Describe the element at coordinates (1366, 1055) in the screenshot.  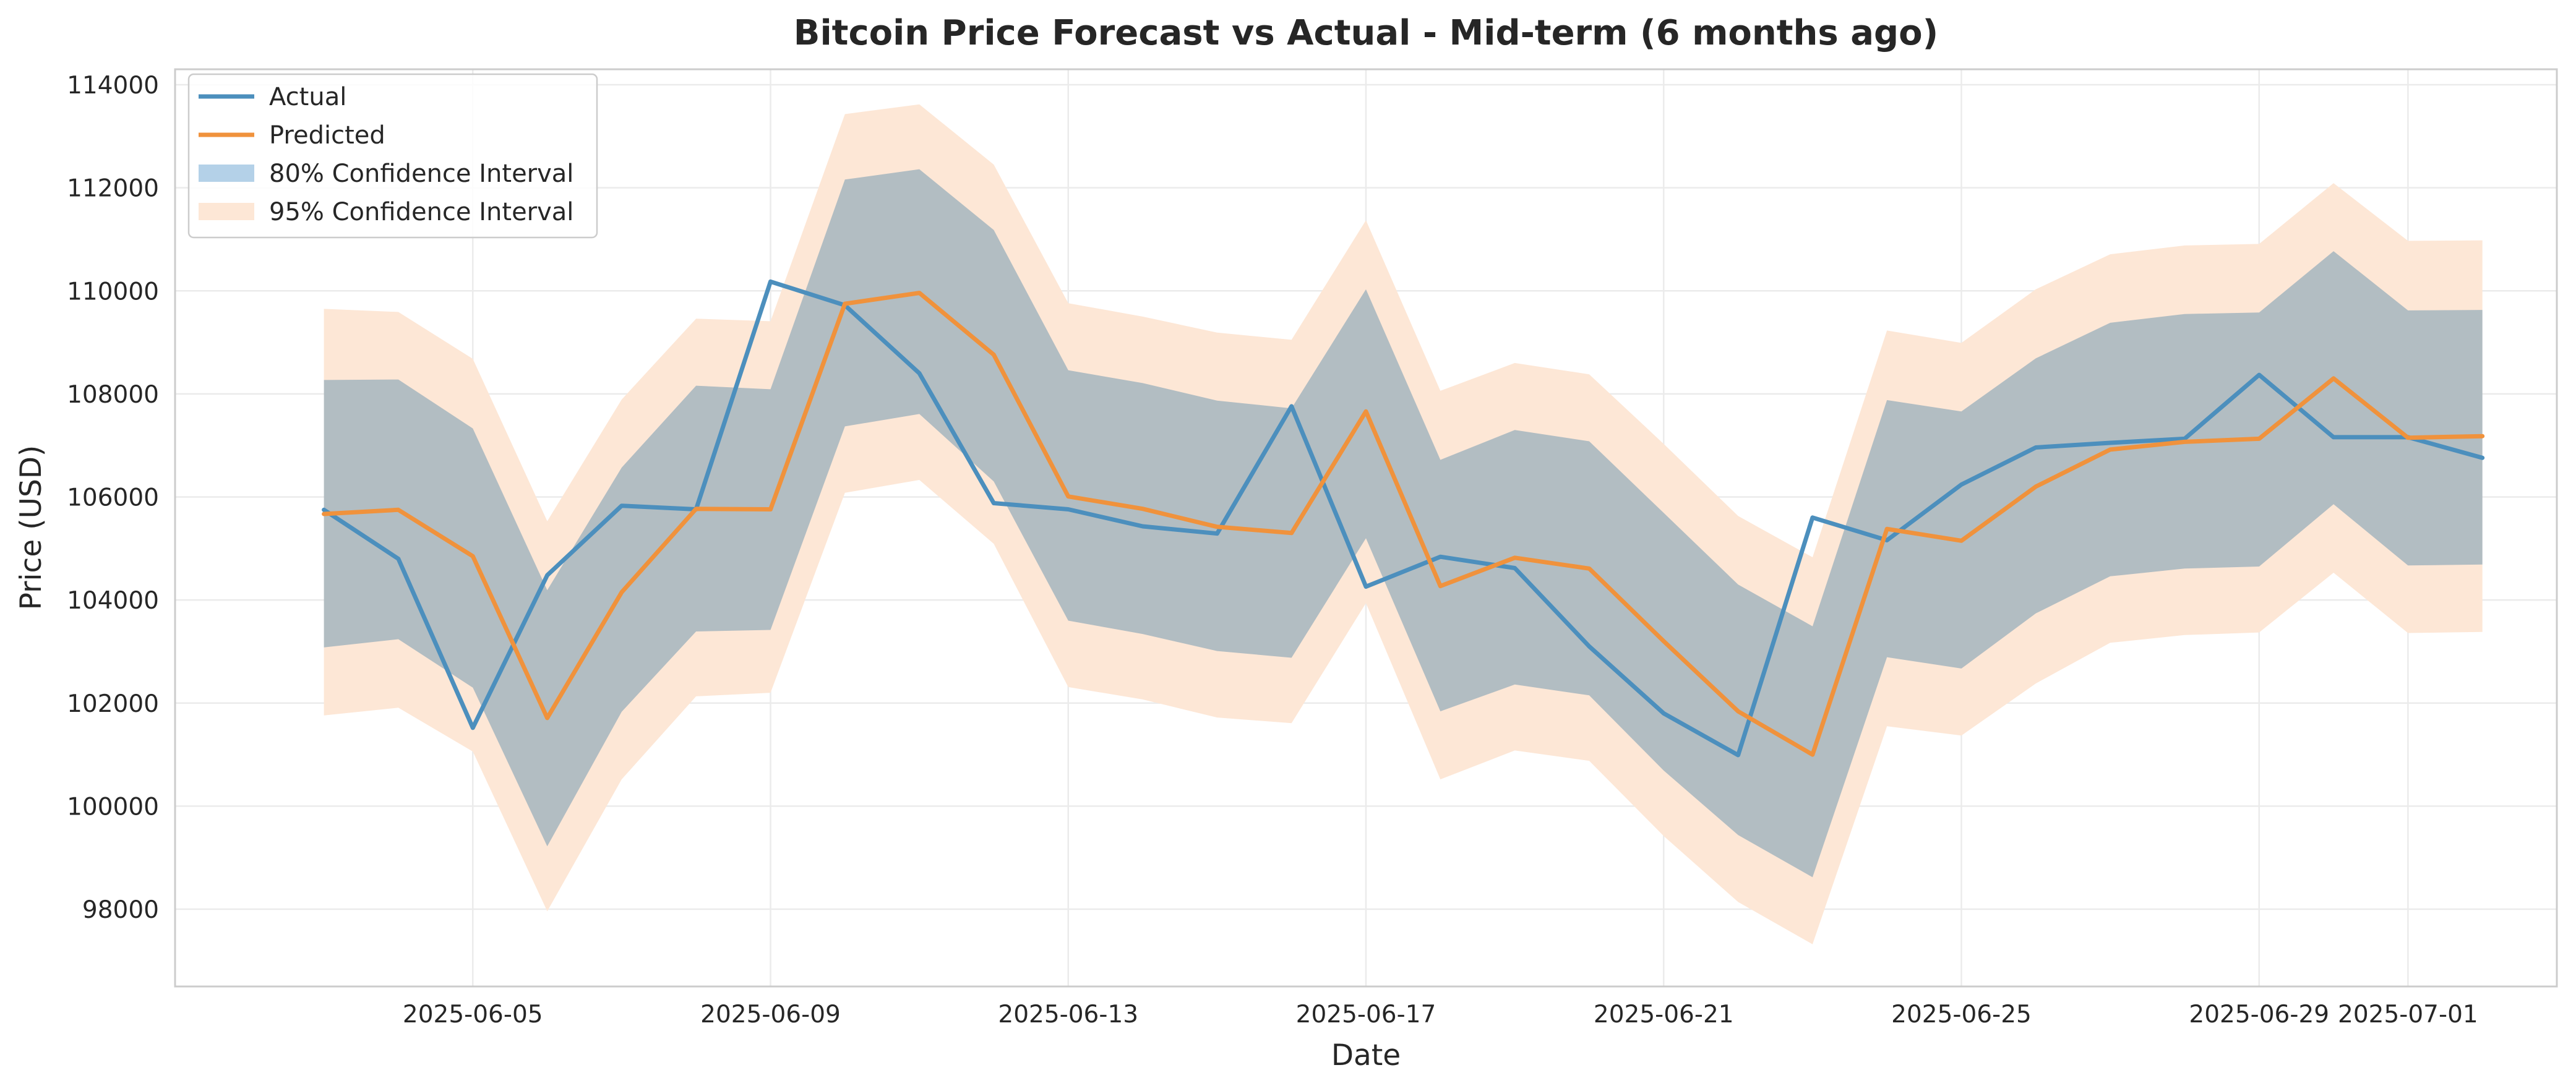
I see `x-axis-label: Date` at that location.